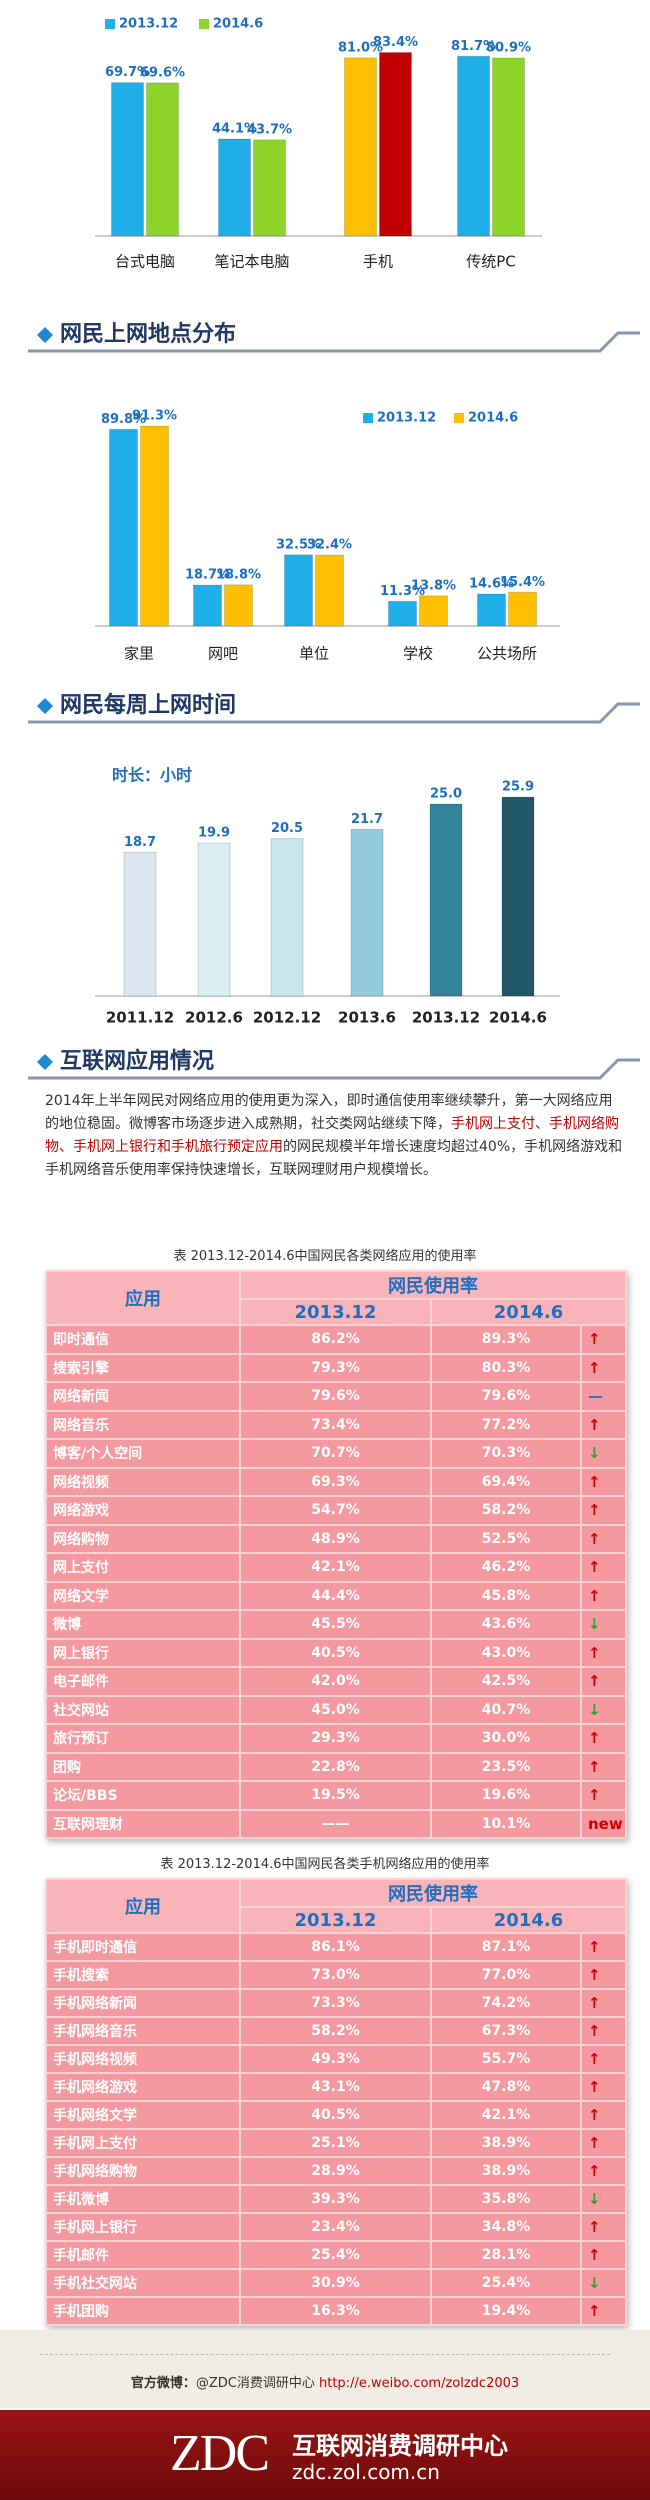 This screenshot has height=2500, width=650. I want to click on rate: 25.1%, so click(335, 2143).